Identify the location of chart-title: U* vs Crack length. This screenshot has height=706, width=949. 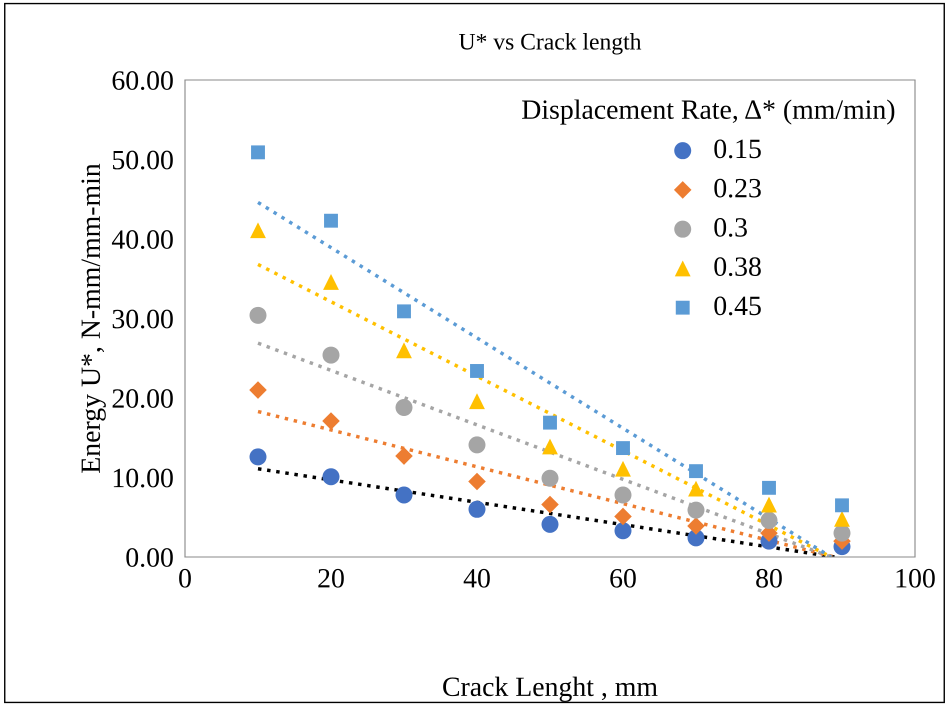
(550, 44).